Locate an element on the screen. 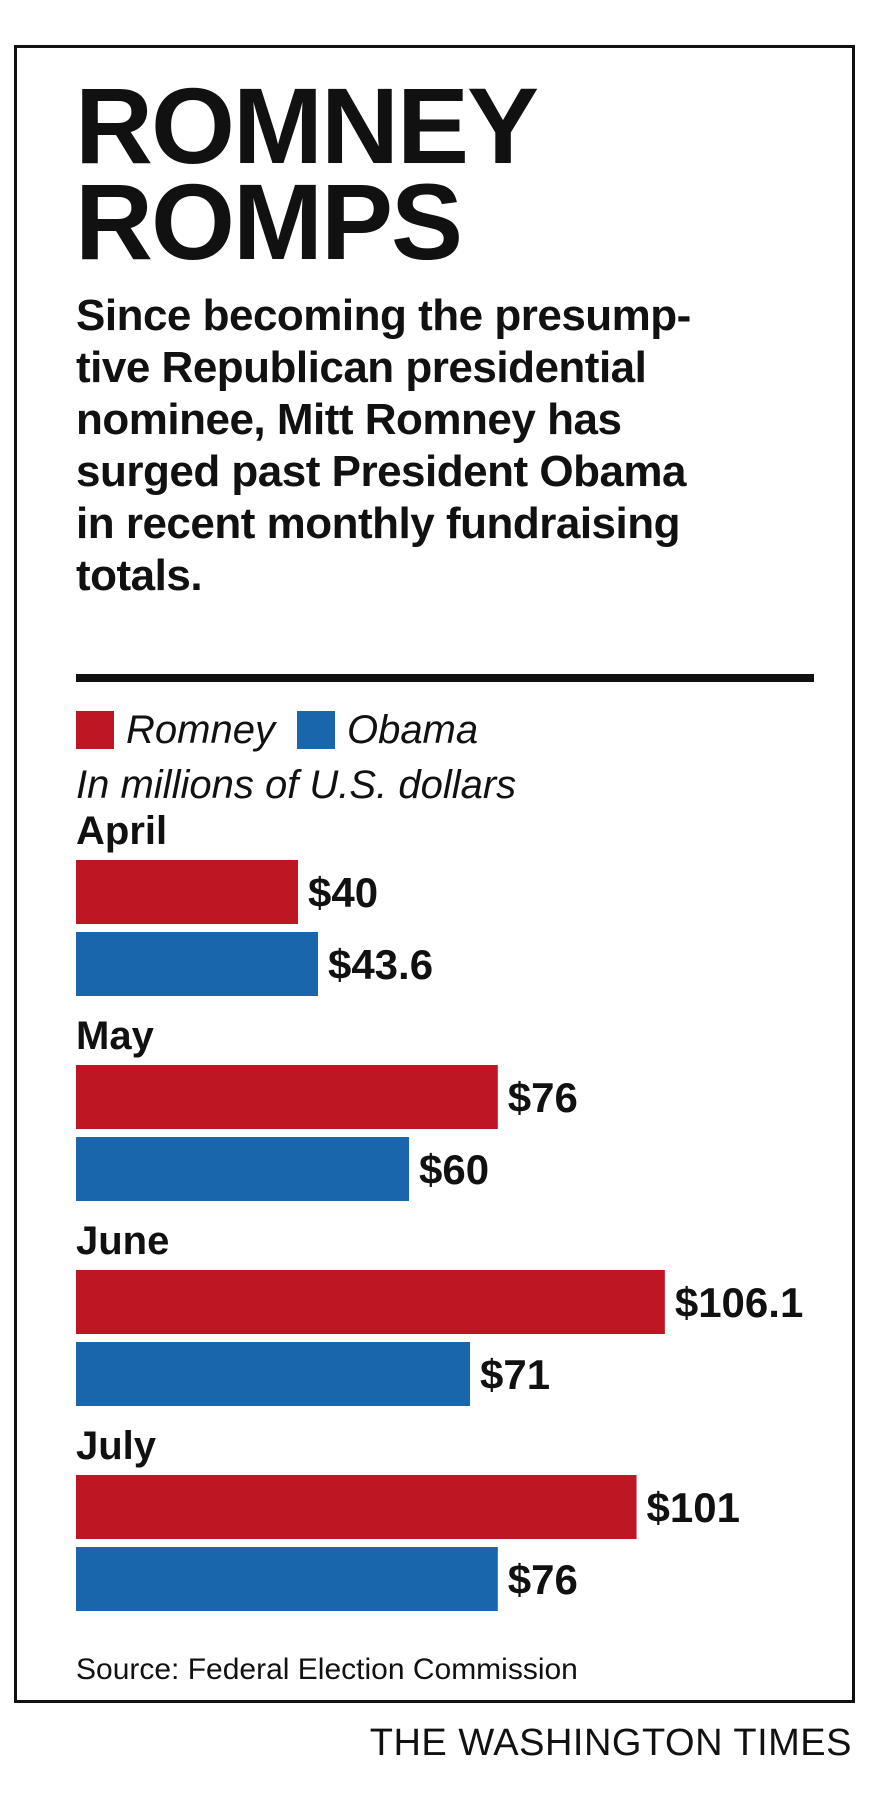 Image resolution: width=878 pixels, height=1799 pixels. dek-line: Since becoming the presump- is located at coordinates (383, 315).